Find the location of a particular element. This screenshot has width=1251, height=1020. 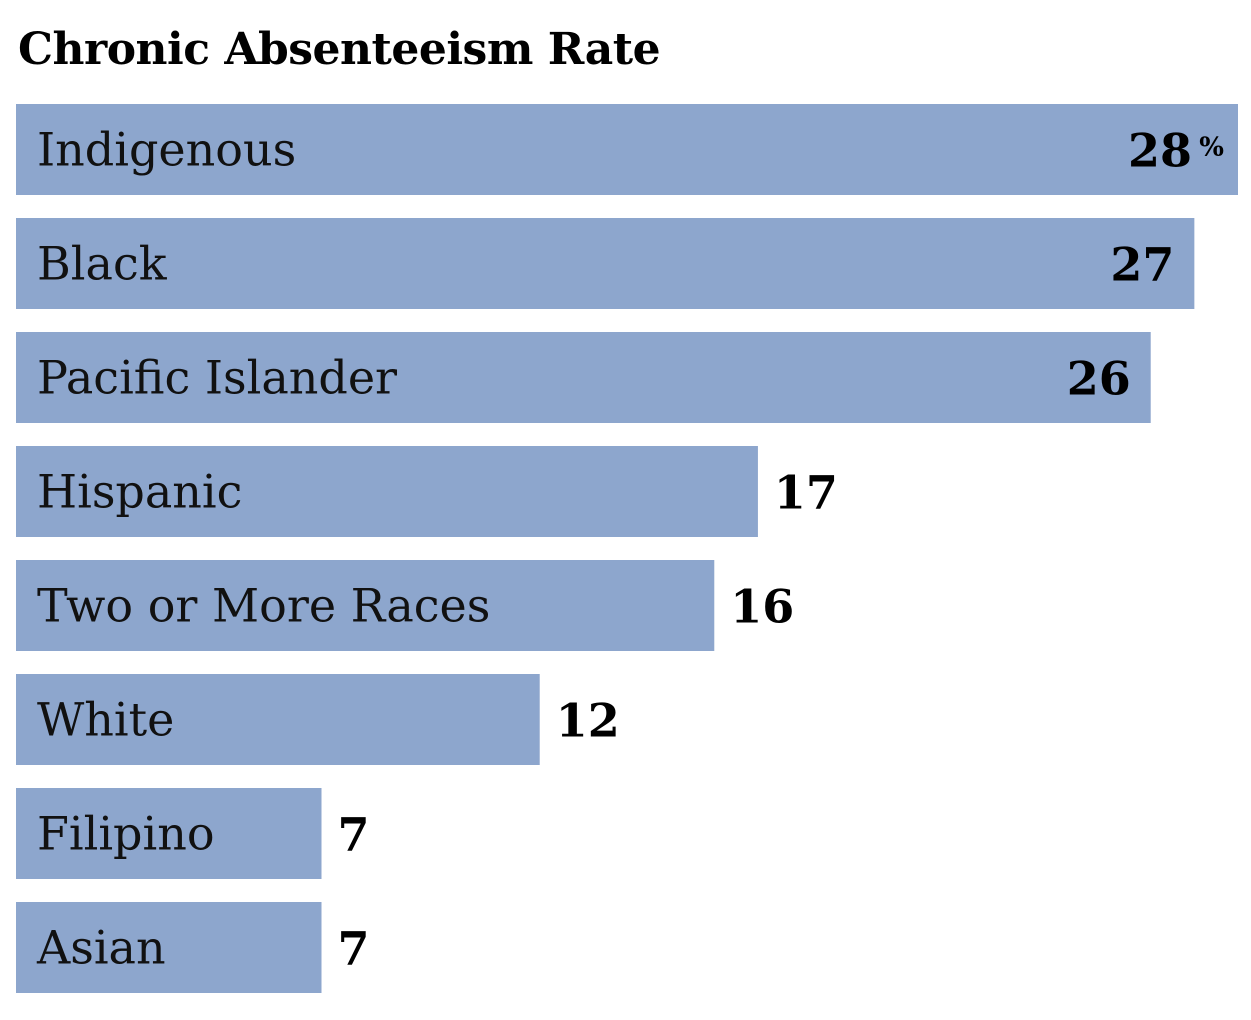

chart-title: Chronic Absenteeism Rate is located at coordinates (339, 49).